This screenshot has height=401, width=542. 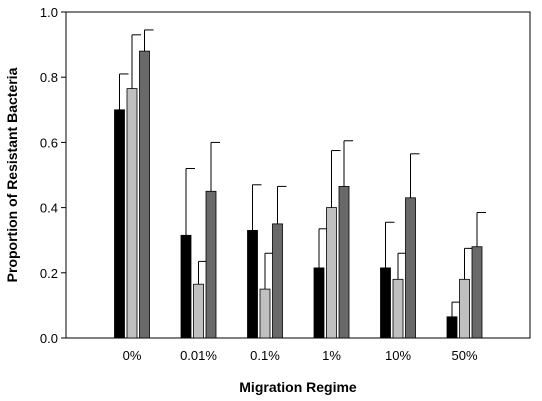 I want to click on y-tick-label: 0.6, so click(x=49, y=142).